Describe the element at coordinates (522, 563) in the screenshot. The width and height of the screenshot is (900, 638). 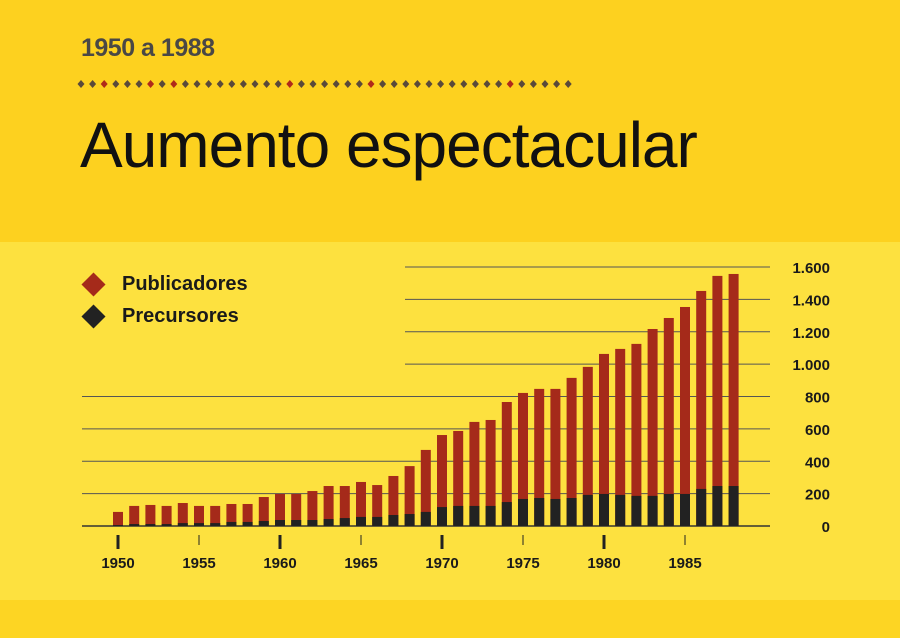
I see `x-tick-label: 1975` at that location.